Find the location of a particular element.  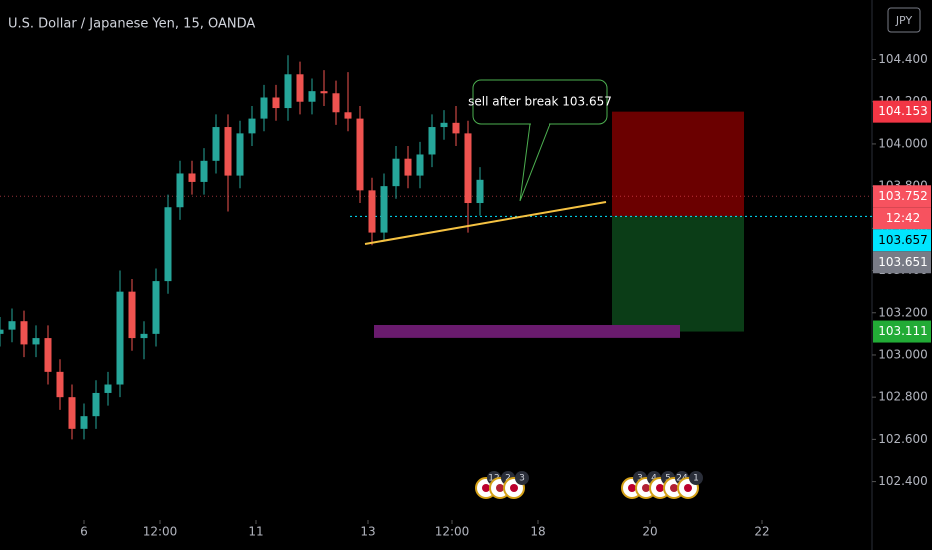

event-count: 1 is located at coordinates (696, 479).